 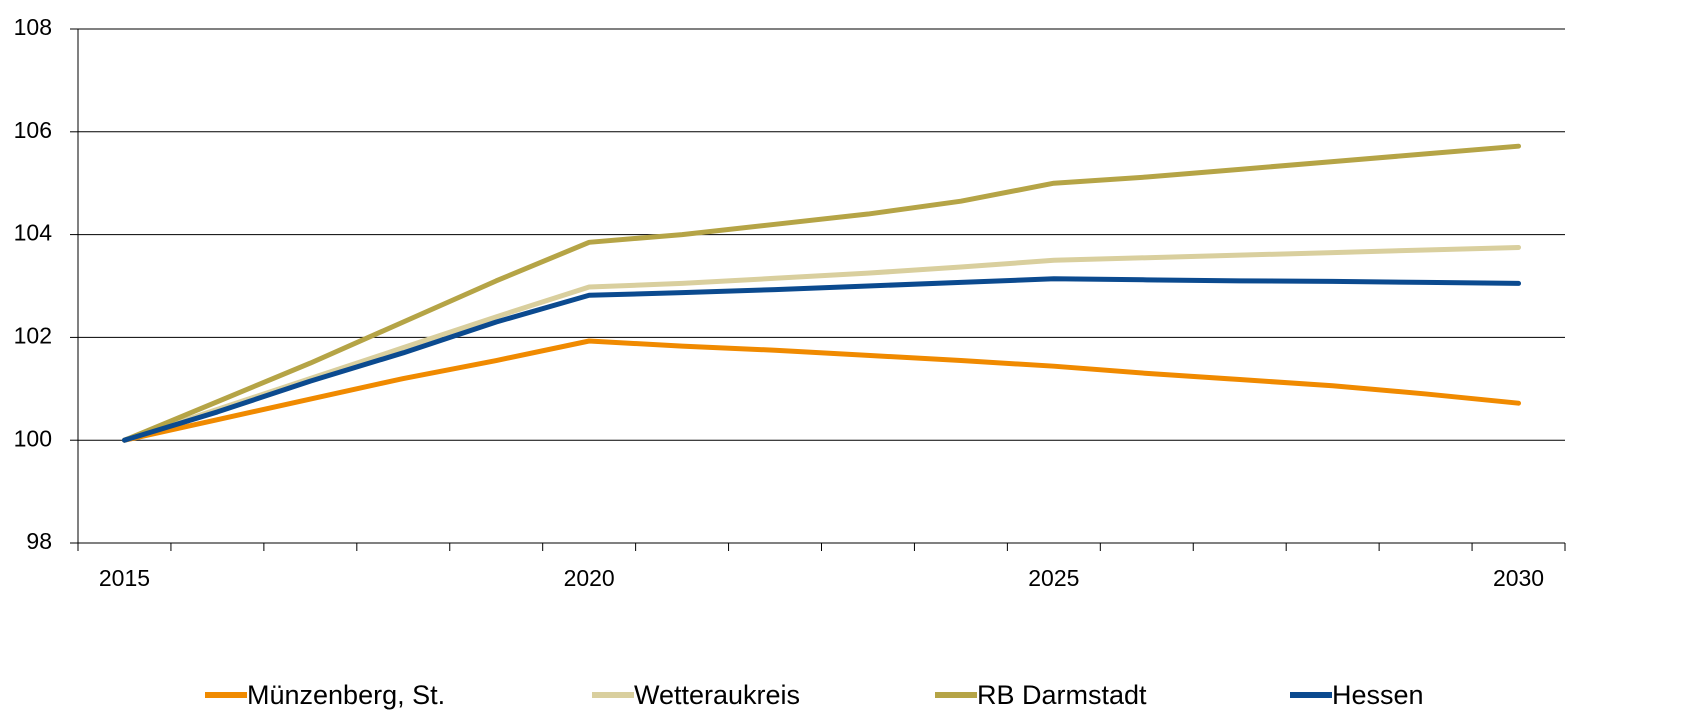 I want to click on y-tick-label: 108, so click(x=33, y=27).